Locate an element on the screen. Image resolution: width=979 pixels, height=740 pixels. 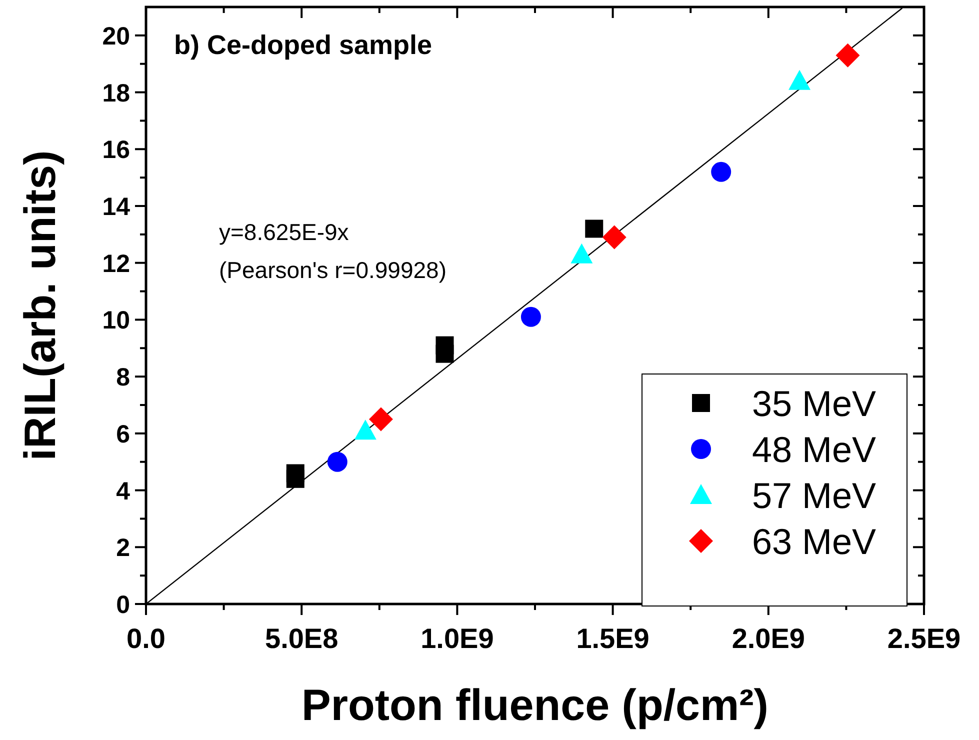
y-axis-title: iRIL(arb. units) is located at coordinates (40, 305).